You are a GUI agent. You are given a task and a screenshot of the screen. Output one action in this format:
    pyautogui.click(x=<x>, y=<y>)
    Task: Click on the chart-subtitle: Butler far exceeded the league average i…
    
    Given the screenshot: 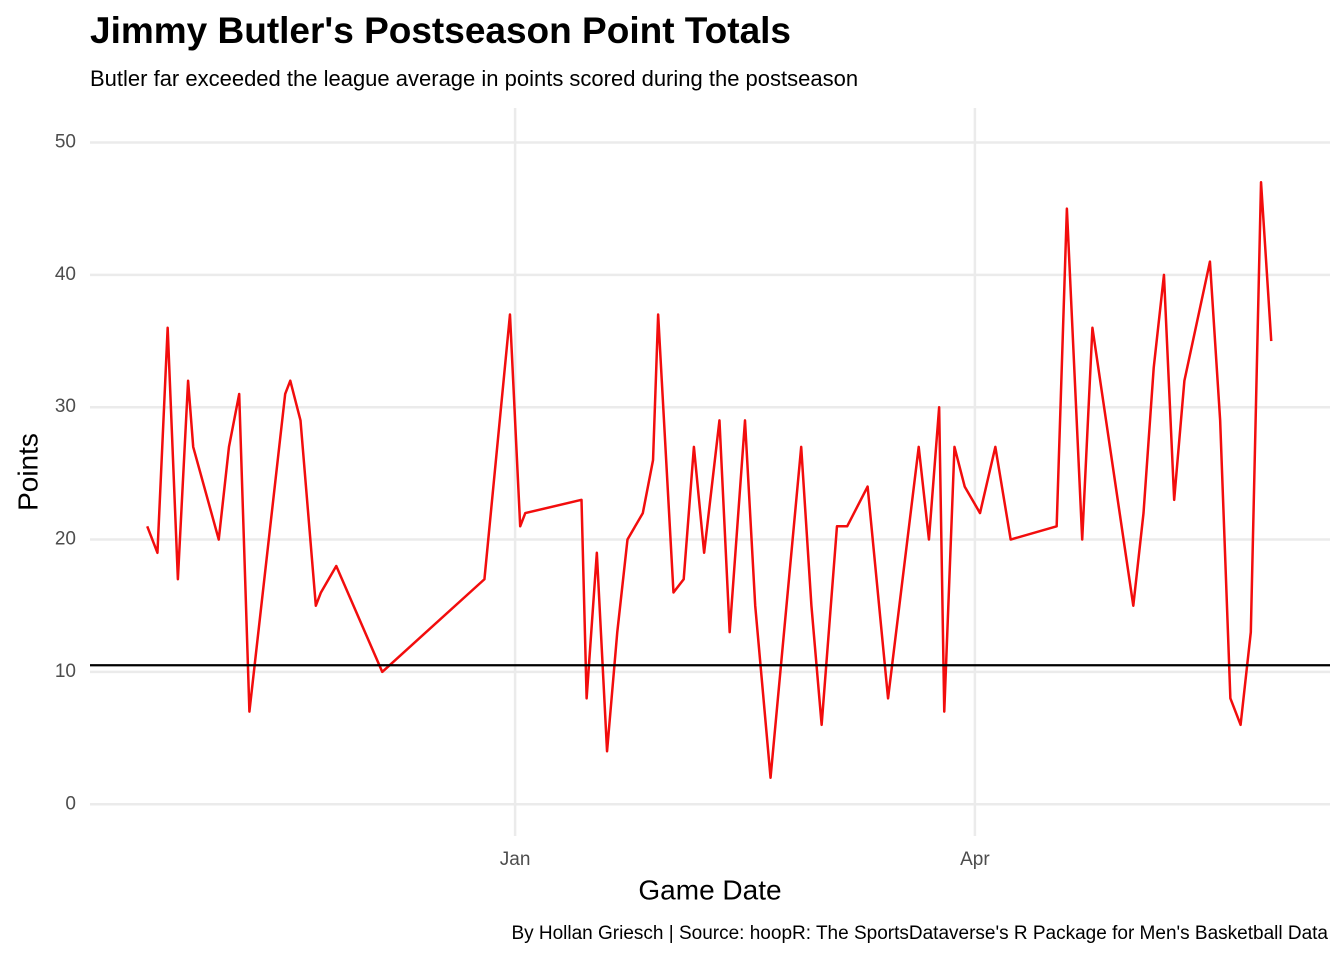 What is the action you would take?
    pyautogui.click(x=474, y=78)
    